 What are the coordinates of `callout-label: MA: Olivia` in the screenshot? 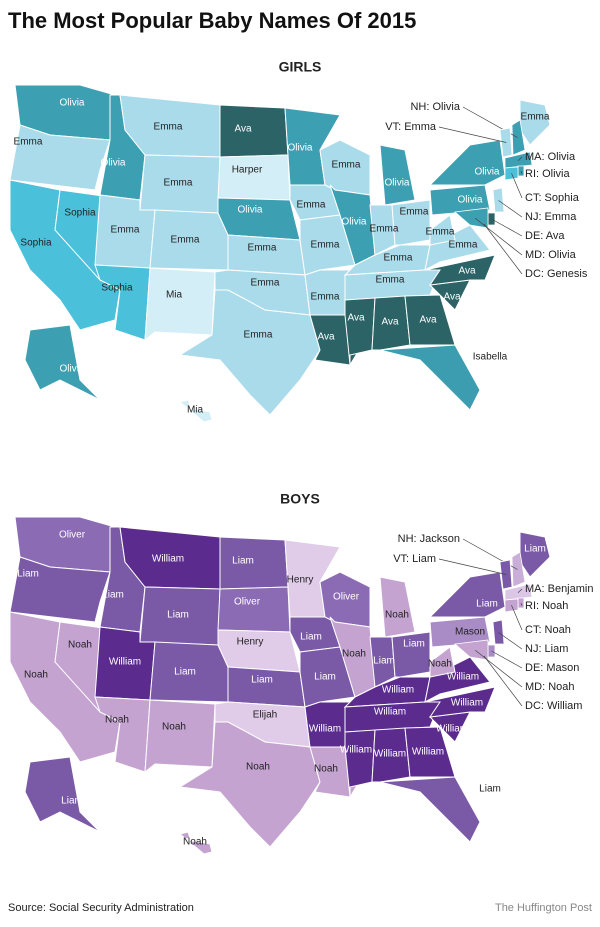 It's located at (550, 157).